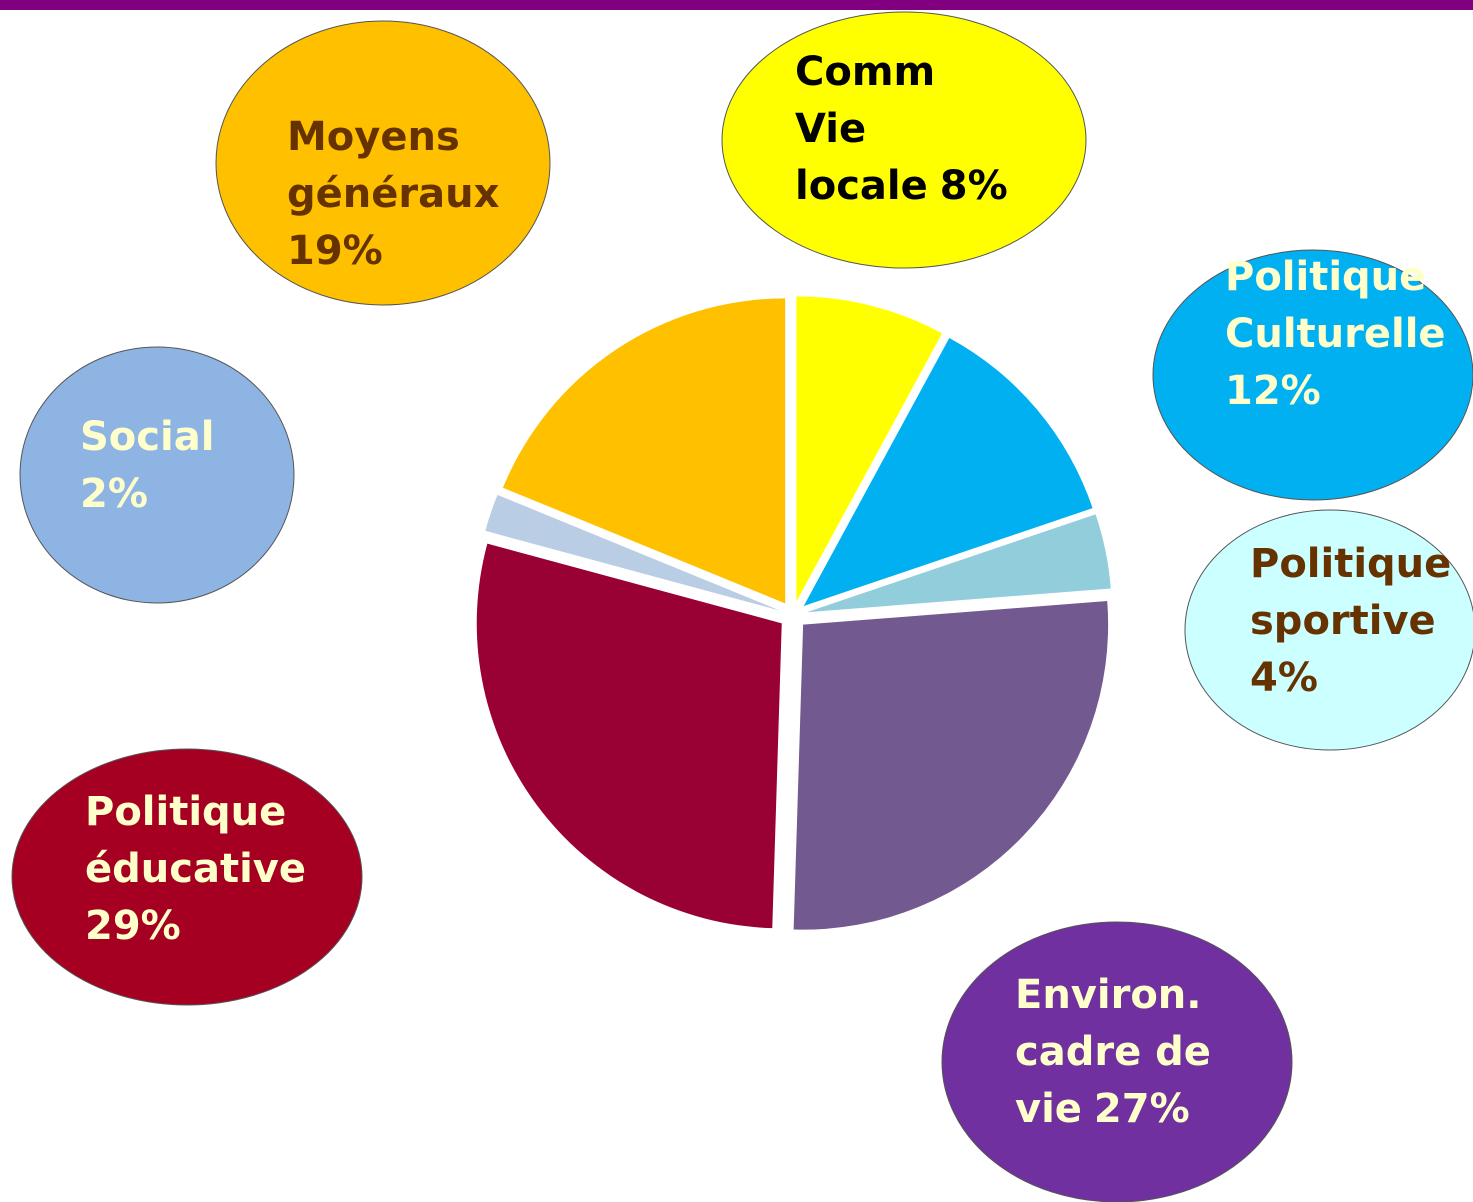 The height and width of the screenshot is (1202, 1473). Describe the element at coordinates (1273, 391) in the screenshot. I see `value-label: 12%` at that location.